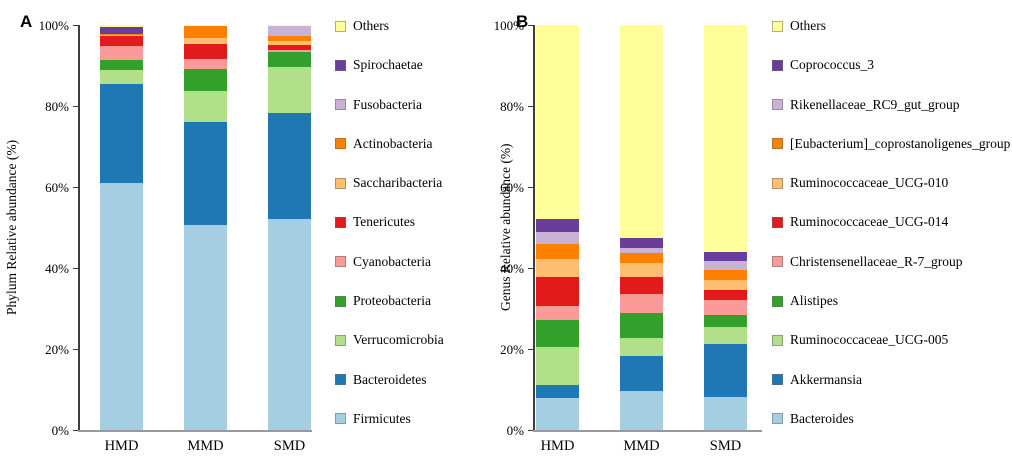  Describe the element at coordinates (205, 32) in the screenshot. I see `bar-segment-actinobacteria` at that location.